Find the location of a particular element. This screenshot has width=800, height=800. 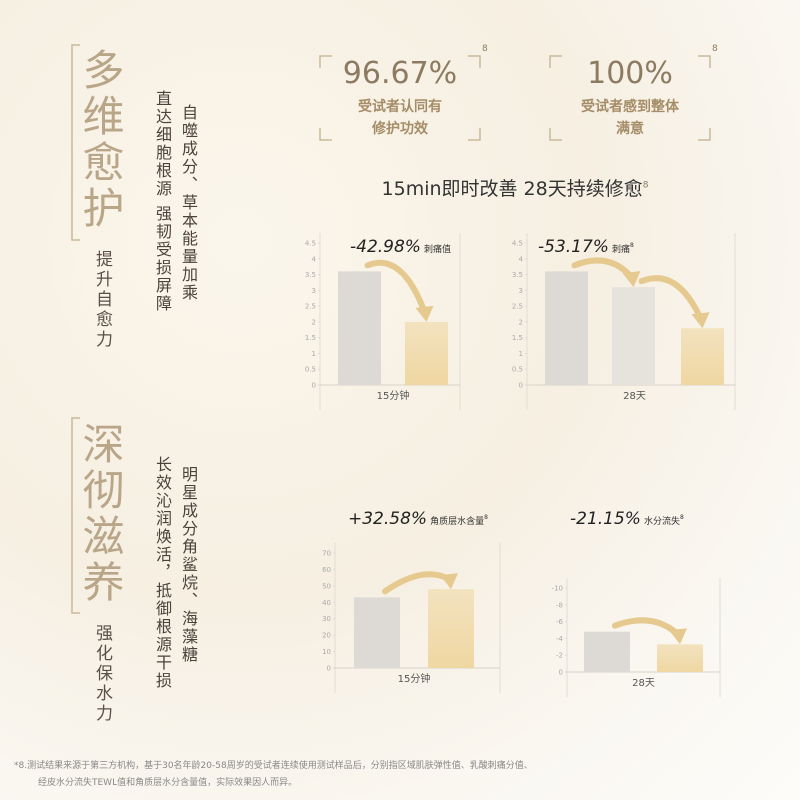

annotation-value: +32.58% is located at coordinates (387, 519).